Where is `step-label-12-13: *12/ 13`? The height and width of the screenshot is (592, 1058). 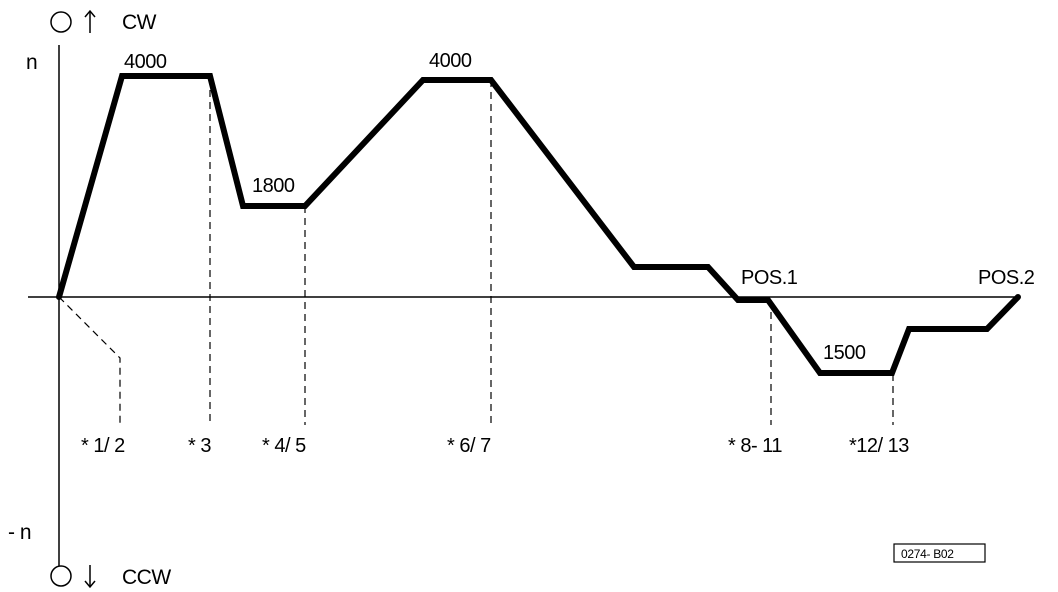
step-label-12-13: *12/ 13 is located at coordinates (879, 446).